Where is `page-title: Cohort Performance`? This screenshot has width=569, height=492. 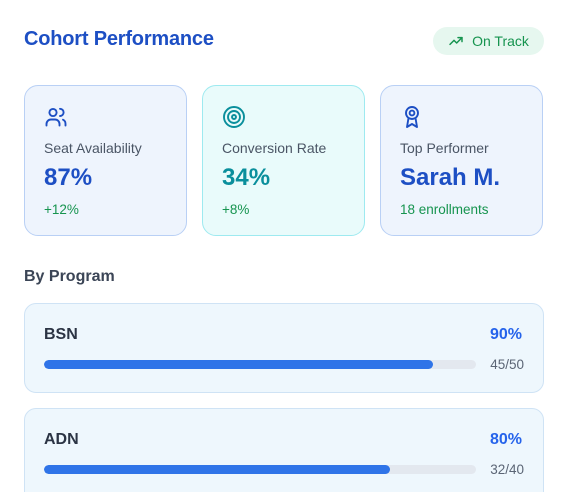
page-title: Cohort Performance is located at coordinates (119, 39).